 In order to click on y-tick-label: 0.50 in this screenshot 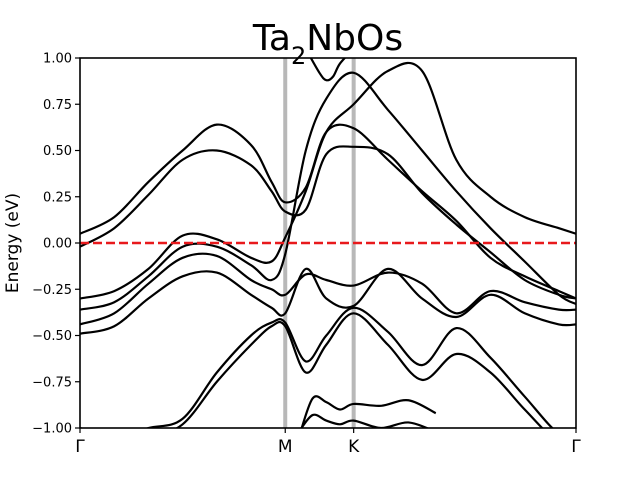, I will do `click(57, 151)`.